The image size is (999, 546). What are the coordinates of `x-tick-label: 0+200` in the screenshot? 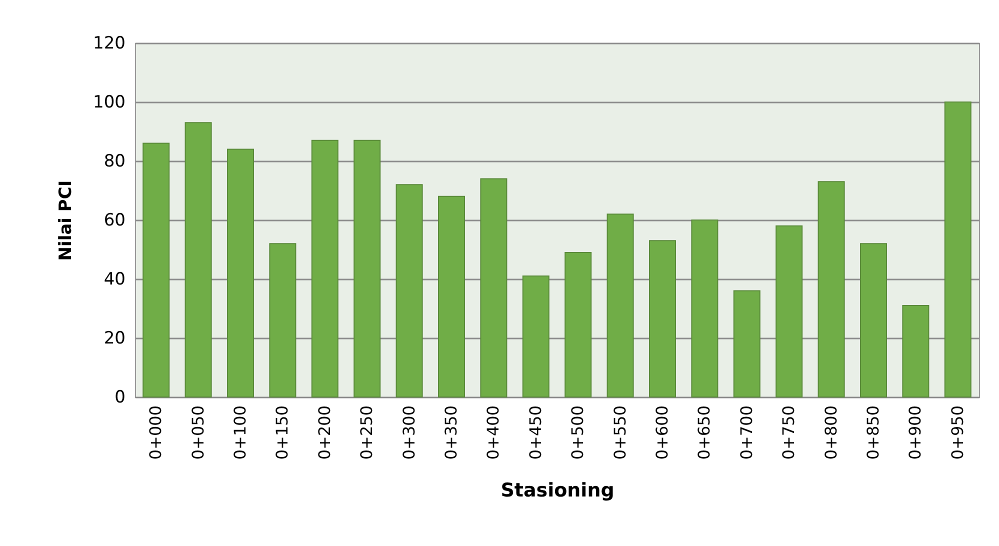 It's located at (324, 433).